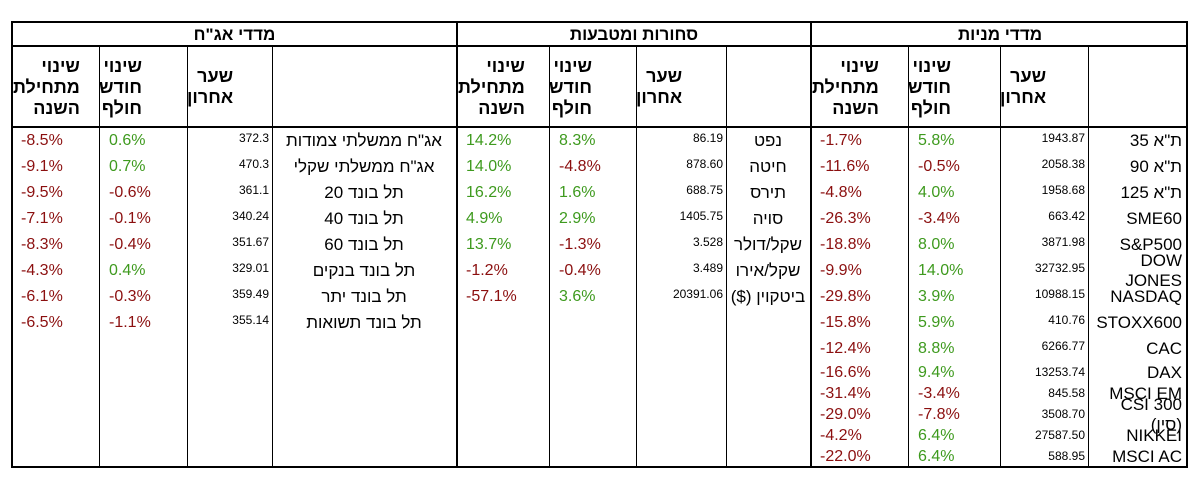  I want to click on row-label: נפט, so click(768, 140).